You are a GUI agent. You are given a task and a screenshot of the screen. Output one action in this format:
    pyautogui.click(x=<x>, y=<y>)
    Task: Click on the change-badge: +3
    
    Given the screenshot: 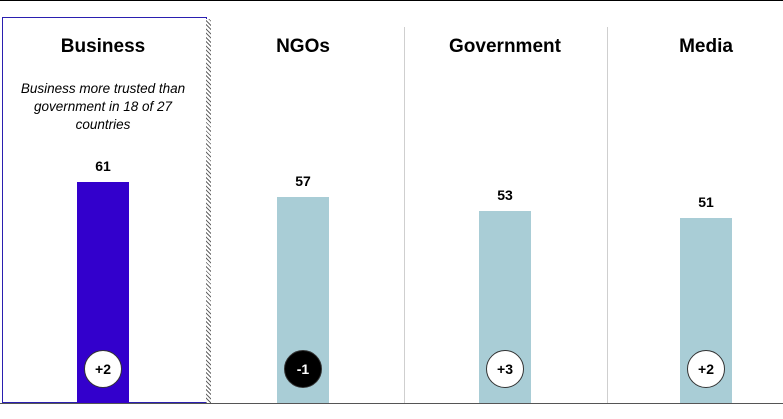 What is the action you would take?
    pyautogui.click(x=505, y=369)
    